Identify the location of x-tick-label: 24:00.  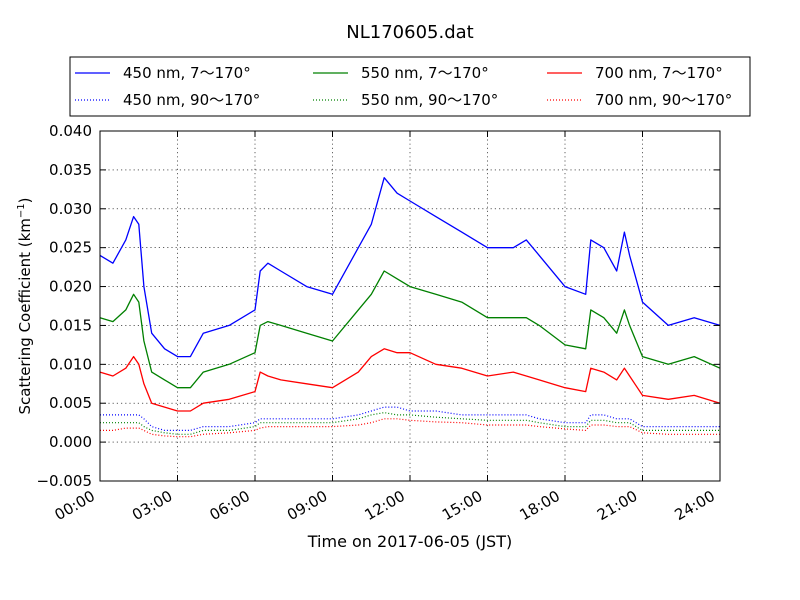
(695, 505).